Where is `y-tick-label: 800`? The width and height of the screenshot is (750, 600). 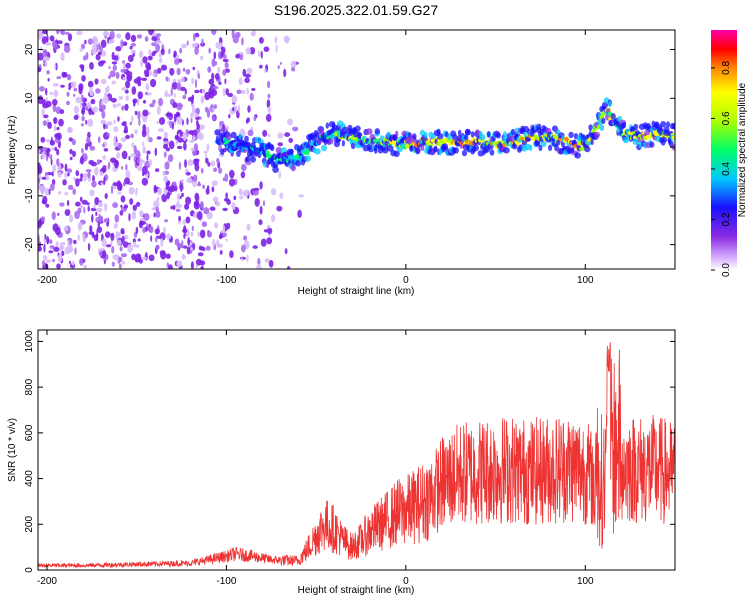 y-tick-label: 800 is located at coordinates (29, 386).